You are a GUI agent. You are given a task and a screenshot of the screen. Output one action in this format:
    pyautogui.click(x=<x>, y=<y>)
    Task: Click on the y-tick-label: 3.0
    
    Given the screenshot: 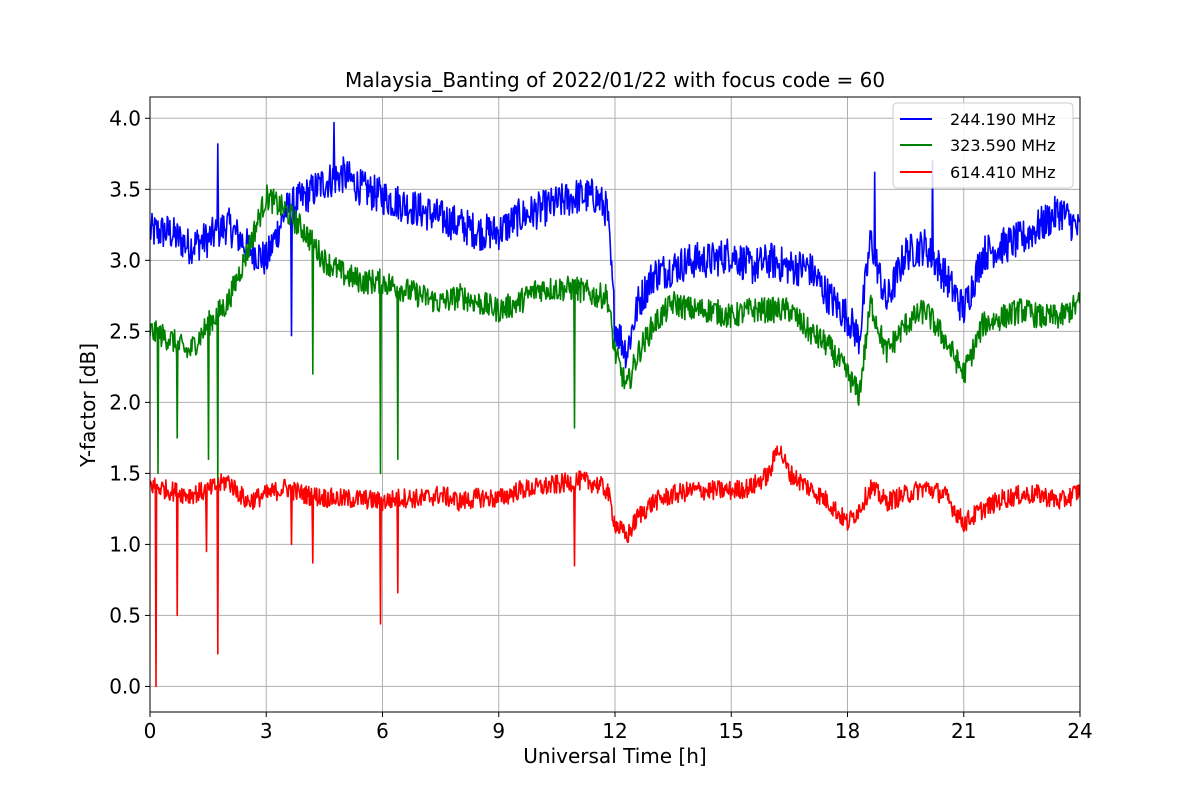 What is the action you would take?
    pyautogui.click(x=125, y=260)
    